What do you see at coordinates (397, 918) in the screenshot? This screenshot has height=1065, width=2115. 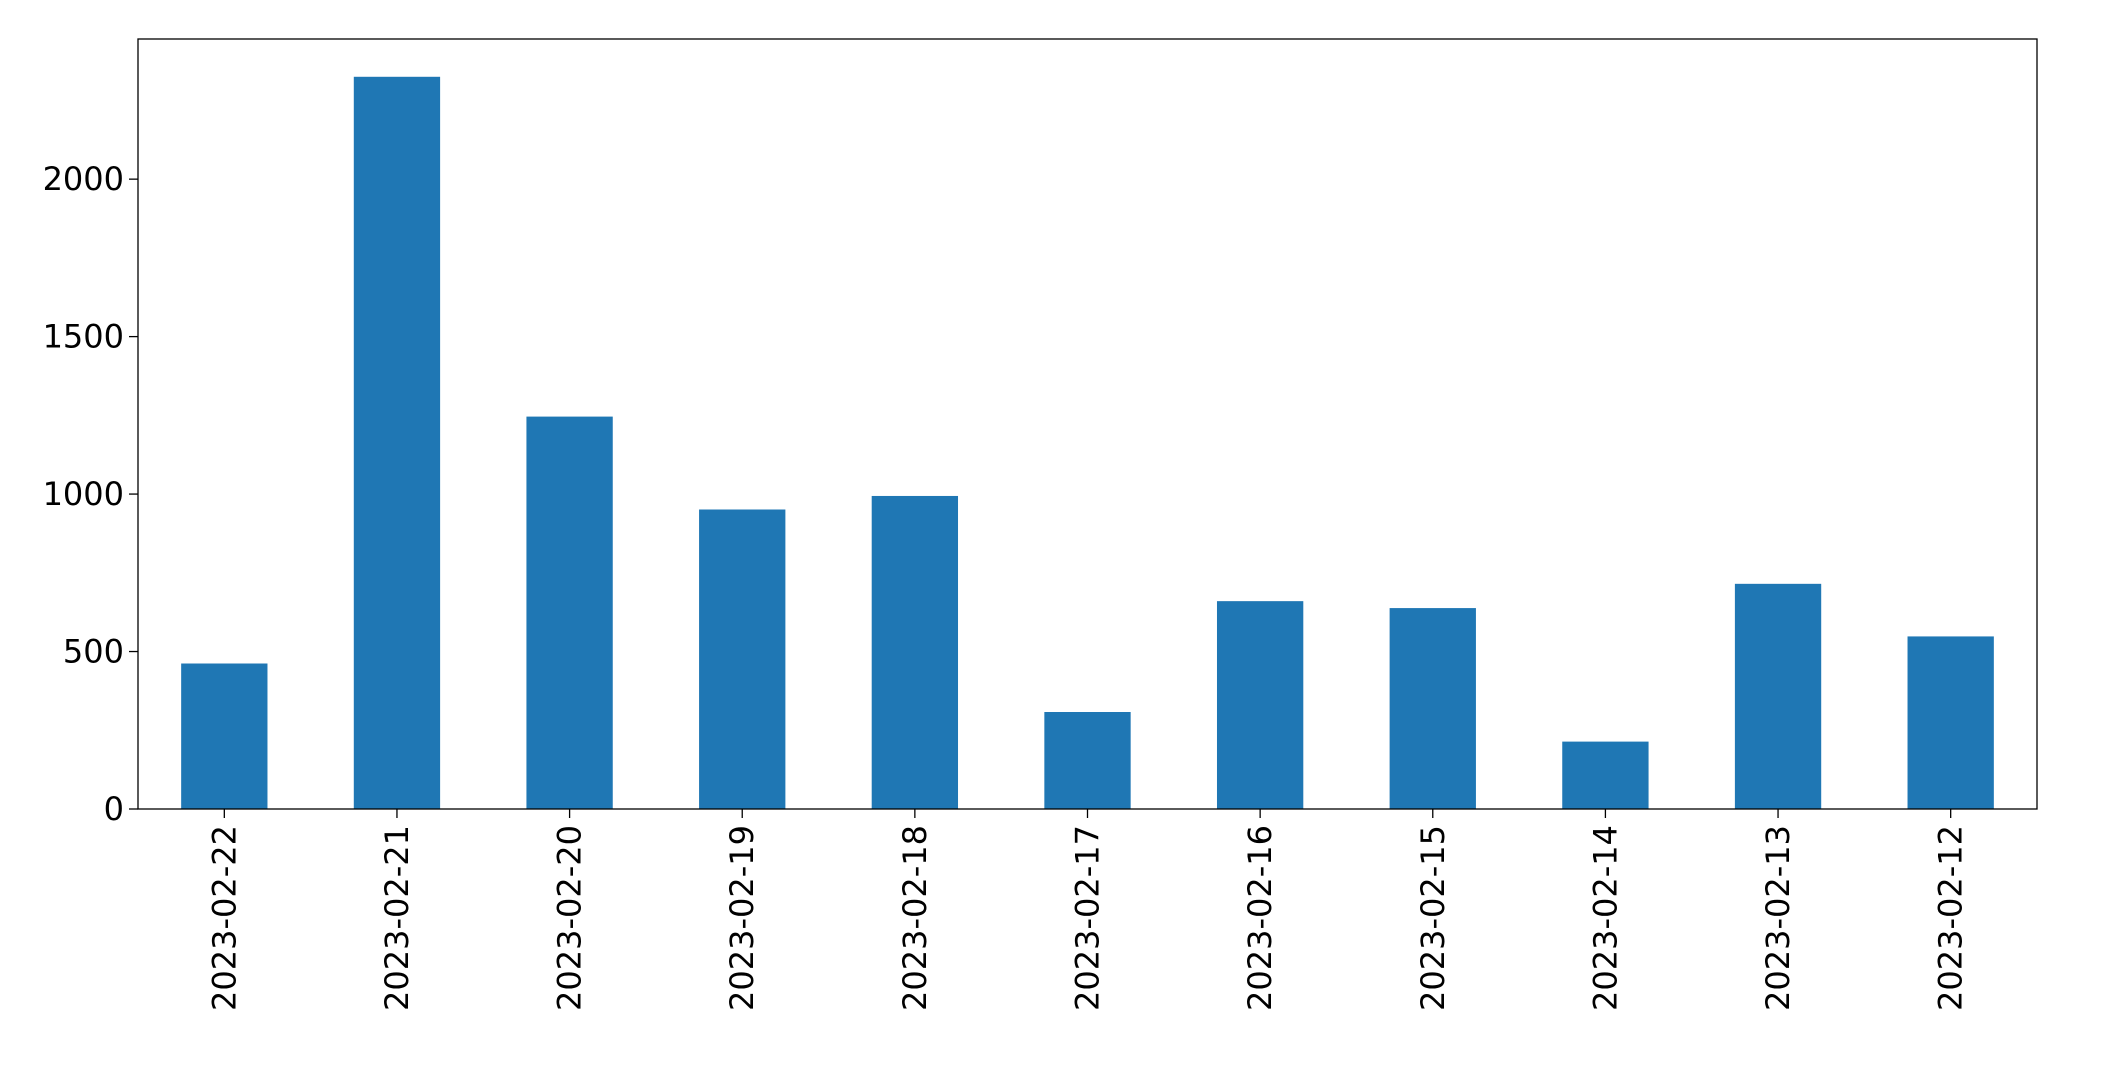 I see `x-tick-label: 2023-02-21` at bounding box center [397, 918].